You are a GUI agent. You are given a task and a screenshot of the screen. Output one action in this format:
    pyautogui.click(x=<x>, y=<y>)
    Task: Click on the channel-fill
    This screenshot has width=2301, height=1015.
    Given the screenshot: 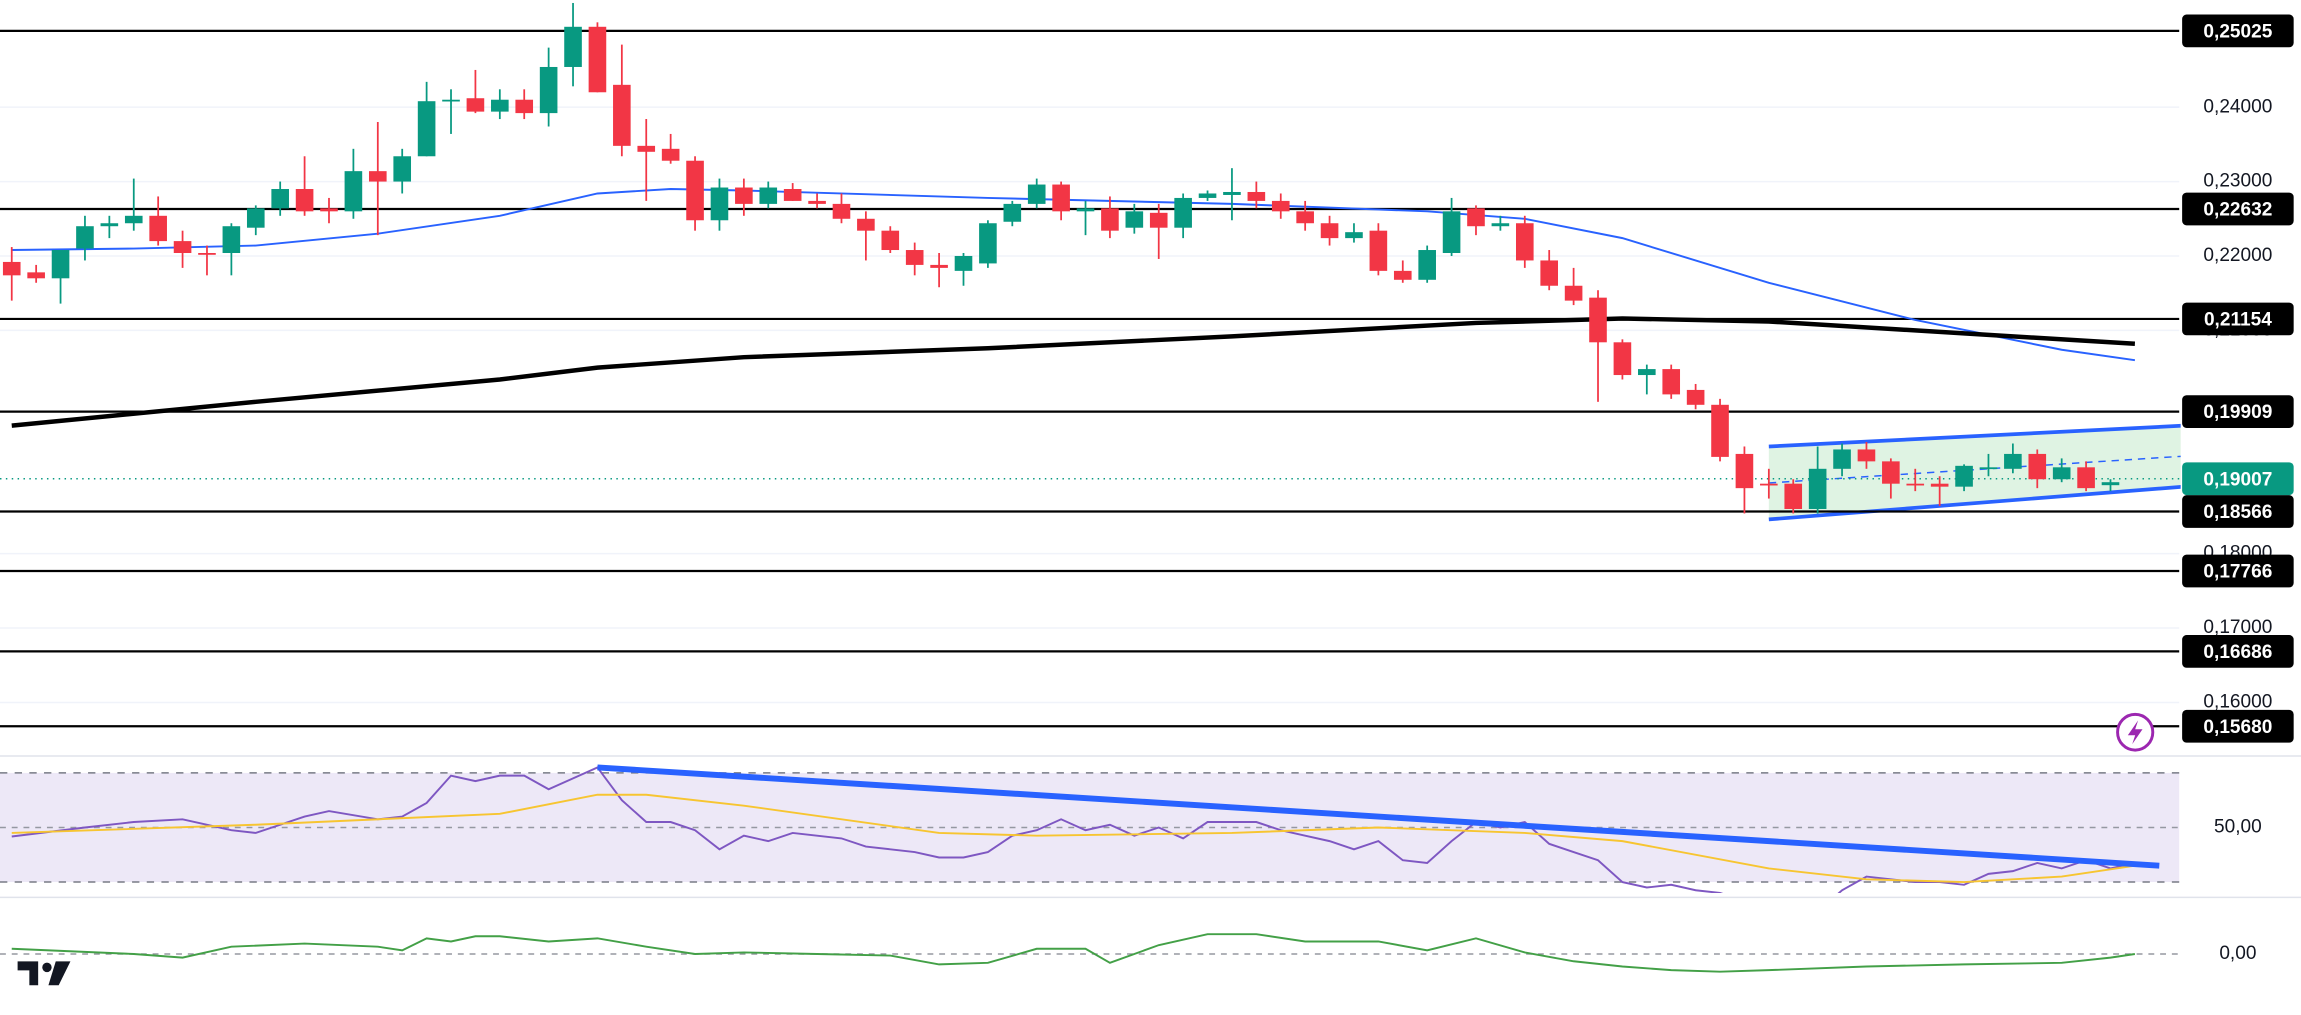 What is the action you would take?
    pyautogui.click(x=1974, y=472)
    